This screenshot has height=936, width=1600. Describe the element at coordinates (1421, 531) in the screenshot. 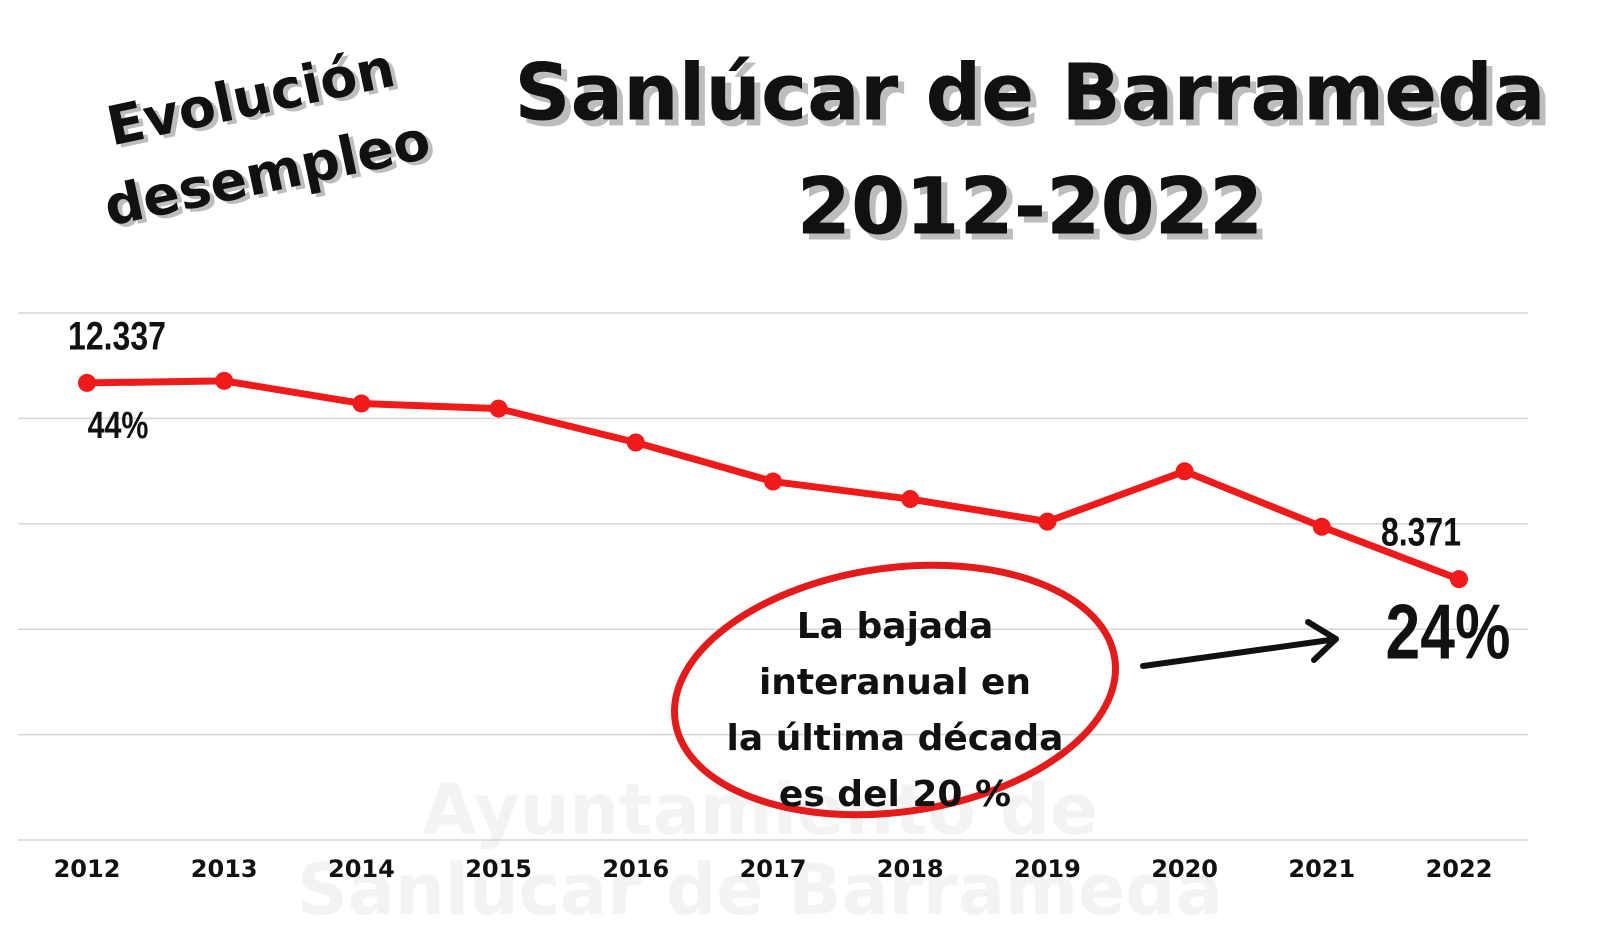

I see `value-label: 8.371` at that location.